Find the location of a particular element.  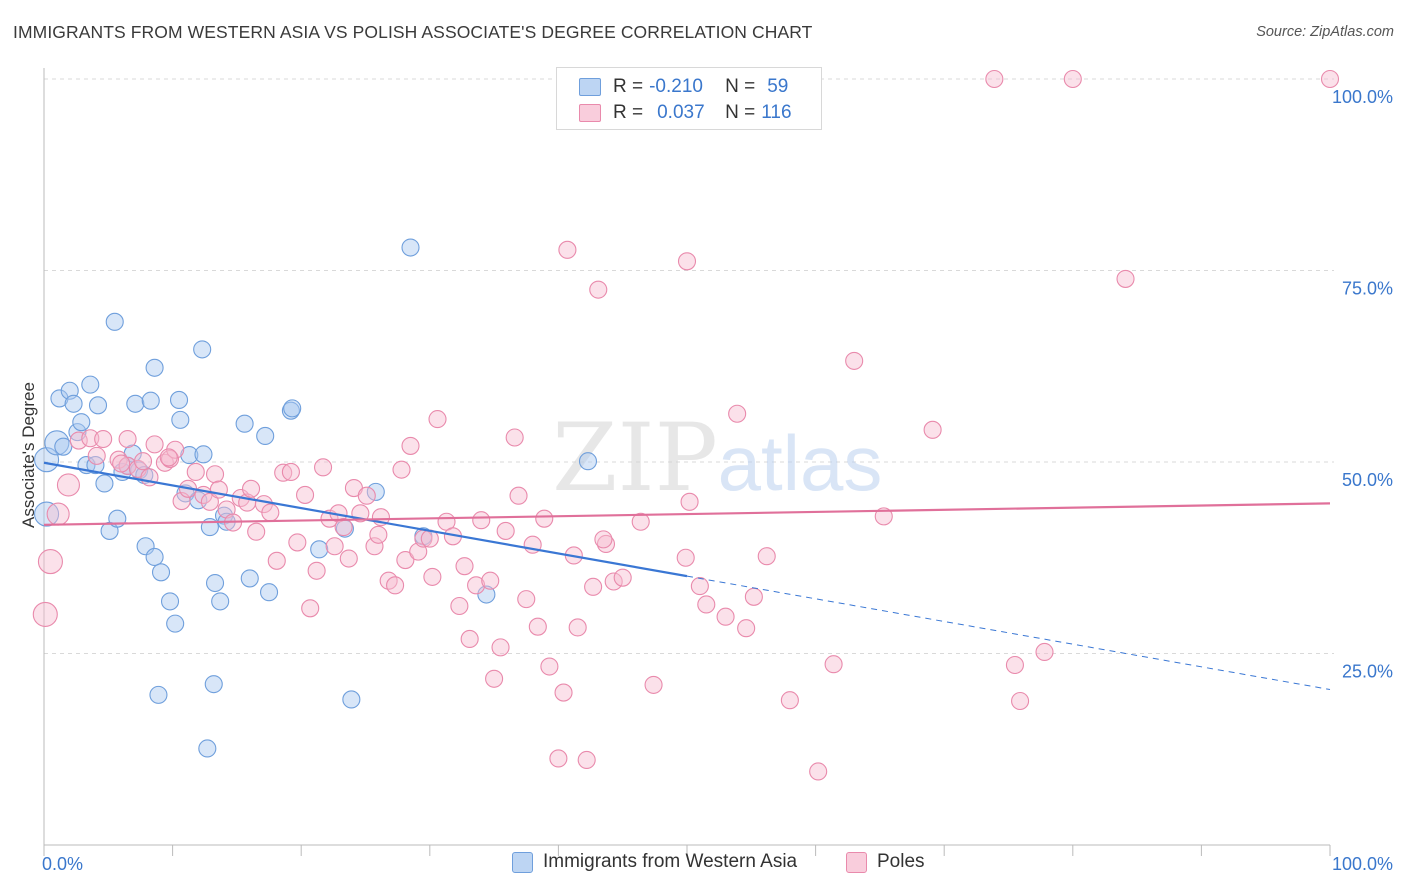

y-tick-label: 50.0% is located at coordinates (1367, 480).